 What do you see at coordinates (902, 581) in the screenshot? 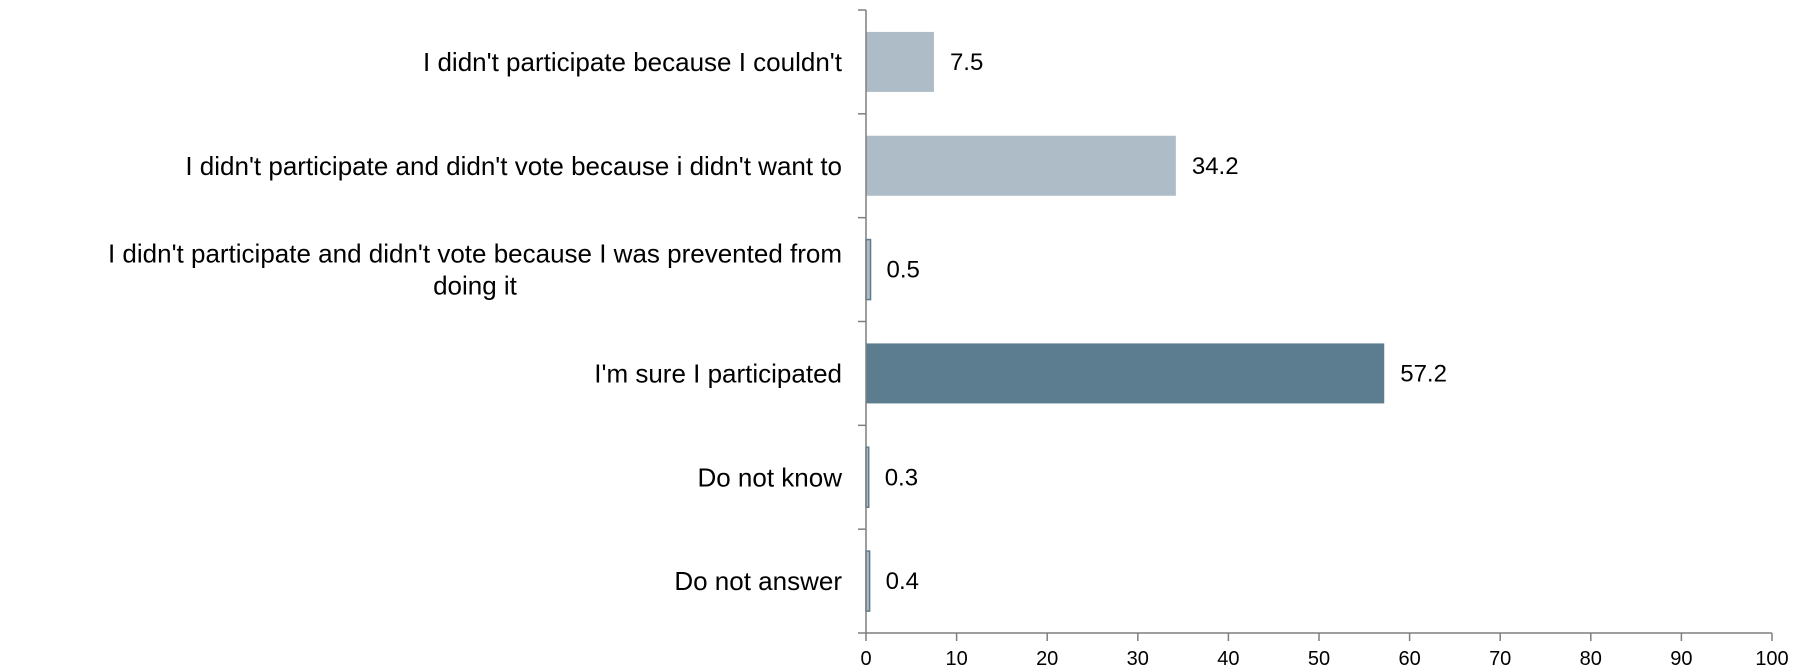
I see `data-label-5: 0.4` at bounding box center [902, 581].